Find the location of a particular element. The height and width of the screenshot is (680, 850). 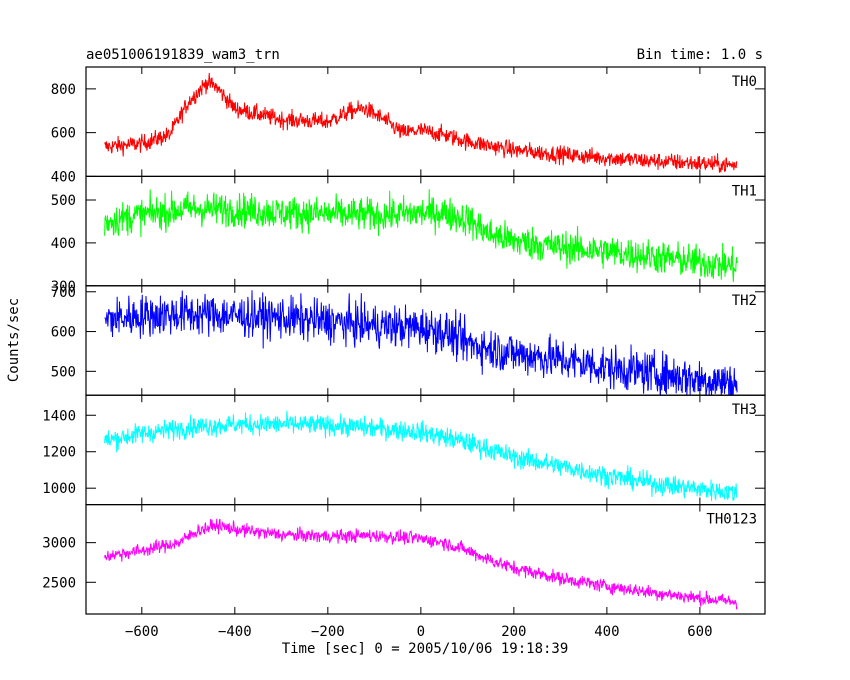

y-tick-label: 2500 is located at coordinates (59, 583).